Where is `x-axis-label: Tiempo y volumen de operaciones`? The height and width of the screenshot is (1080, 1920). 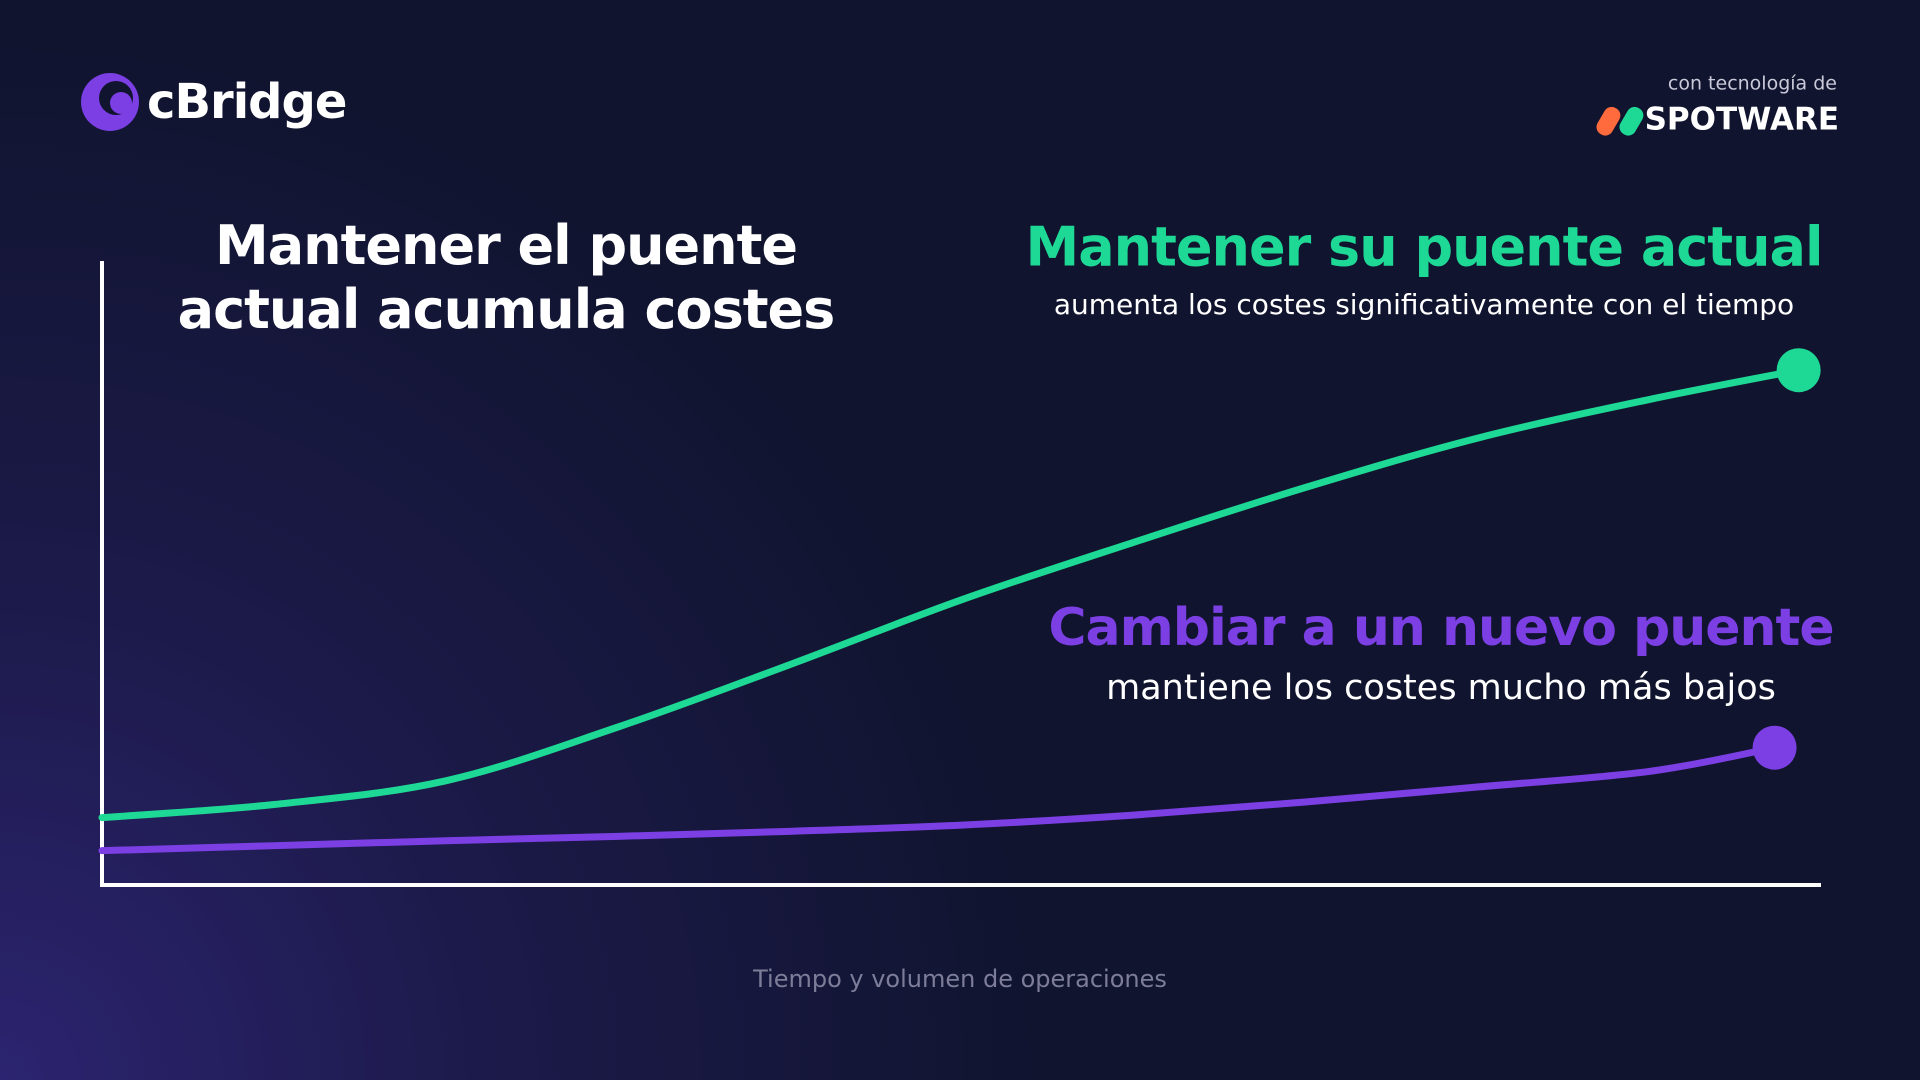 x-axis-label: Tiempo y volumen de operaciones is located at coordinates (959, 979).